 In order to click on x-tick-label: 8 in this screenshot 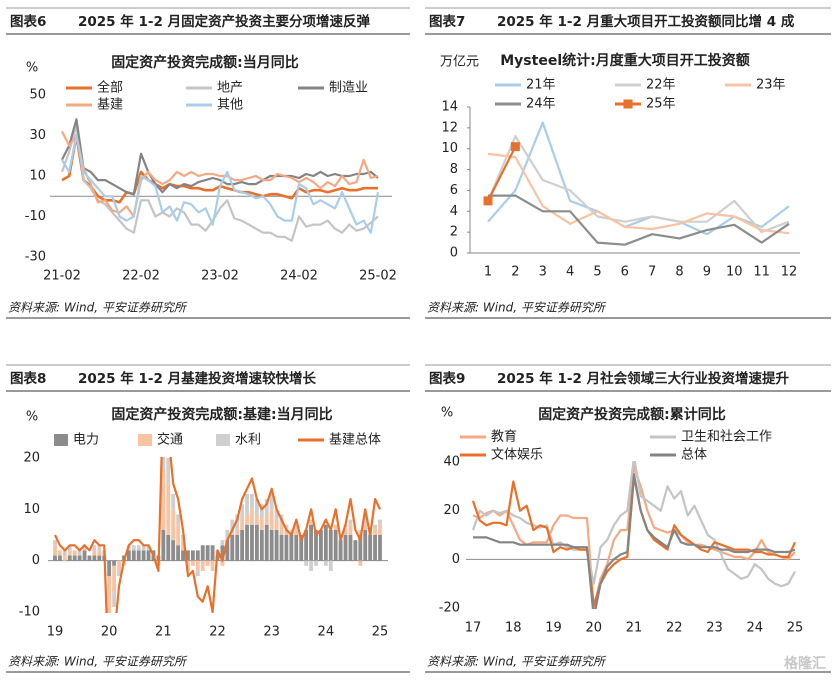, I will do `click(679, 272)`.